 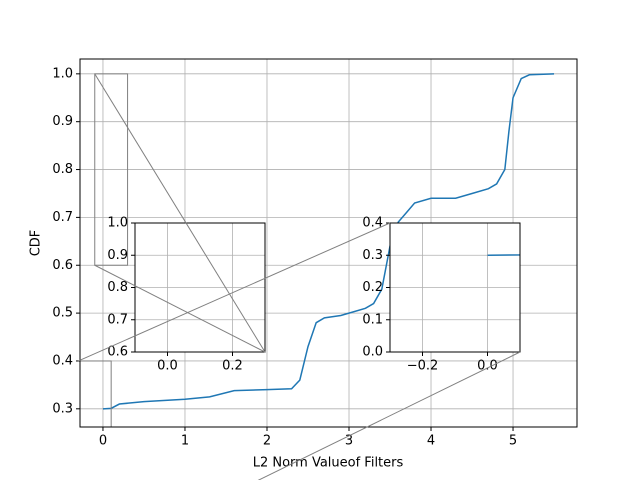 I want to click on x-tick-label: 3, so click(x=349, y=441).